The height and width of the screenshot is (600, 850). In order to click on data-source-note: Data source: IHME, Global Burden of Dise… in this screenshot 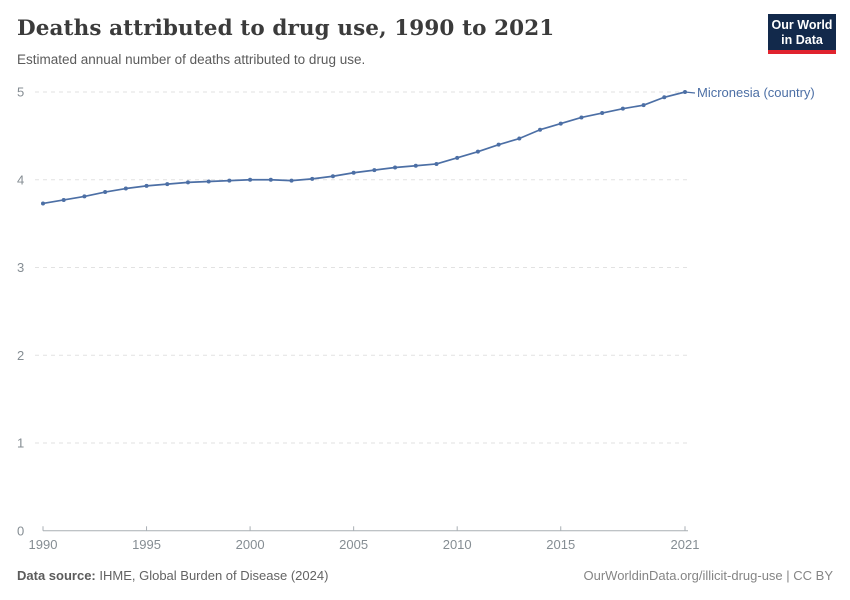, I will do `click(172, 575)`.